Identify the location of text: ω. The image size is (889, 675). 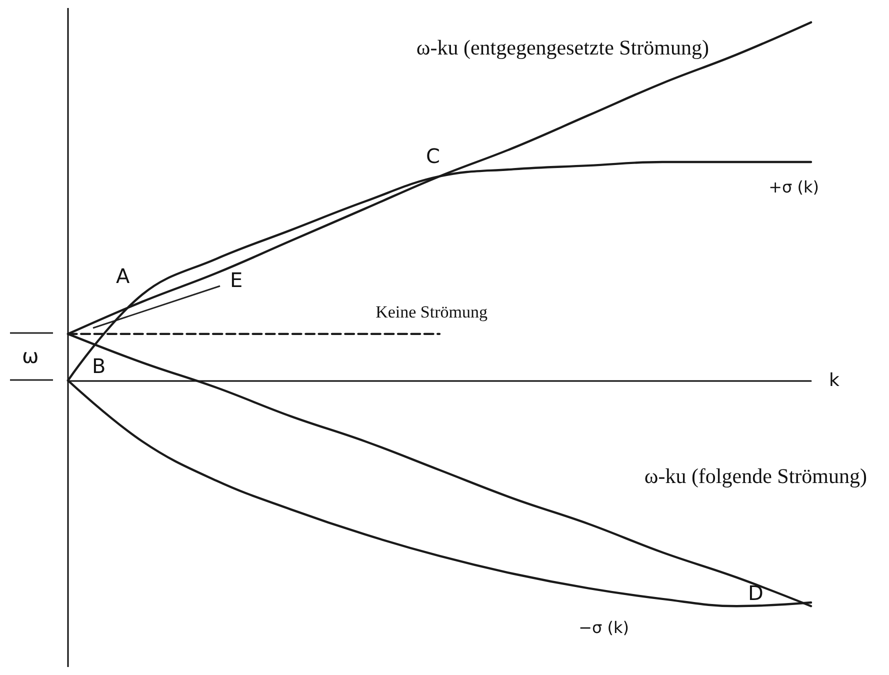
(30, 356).